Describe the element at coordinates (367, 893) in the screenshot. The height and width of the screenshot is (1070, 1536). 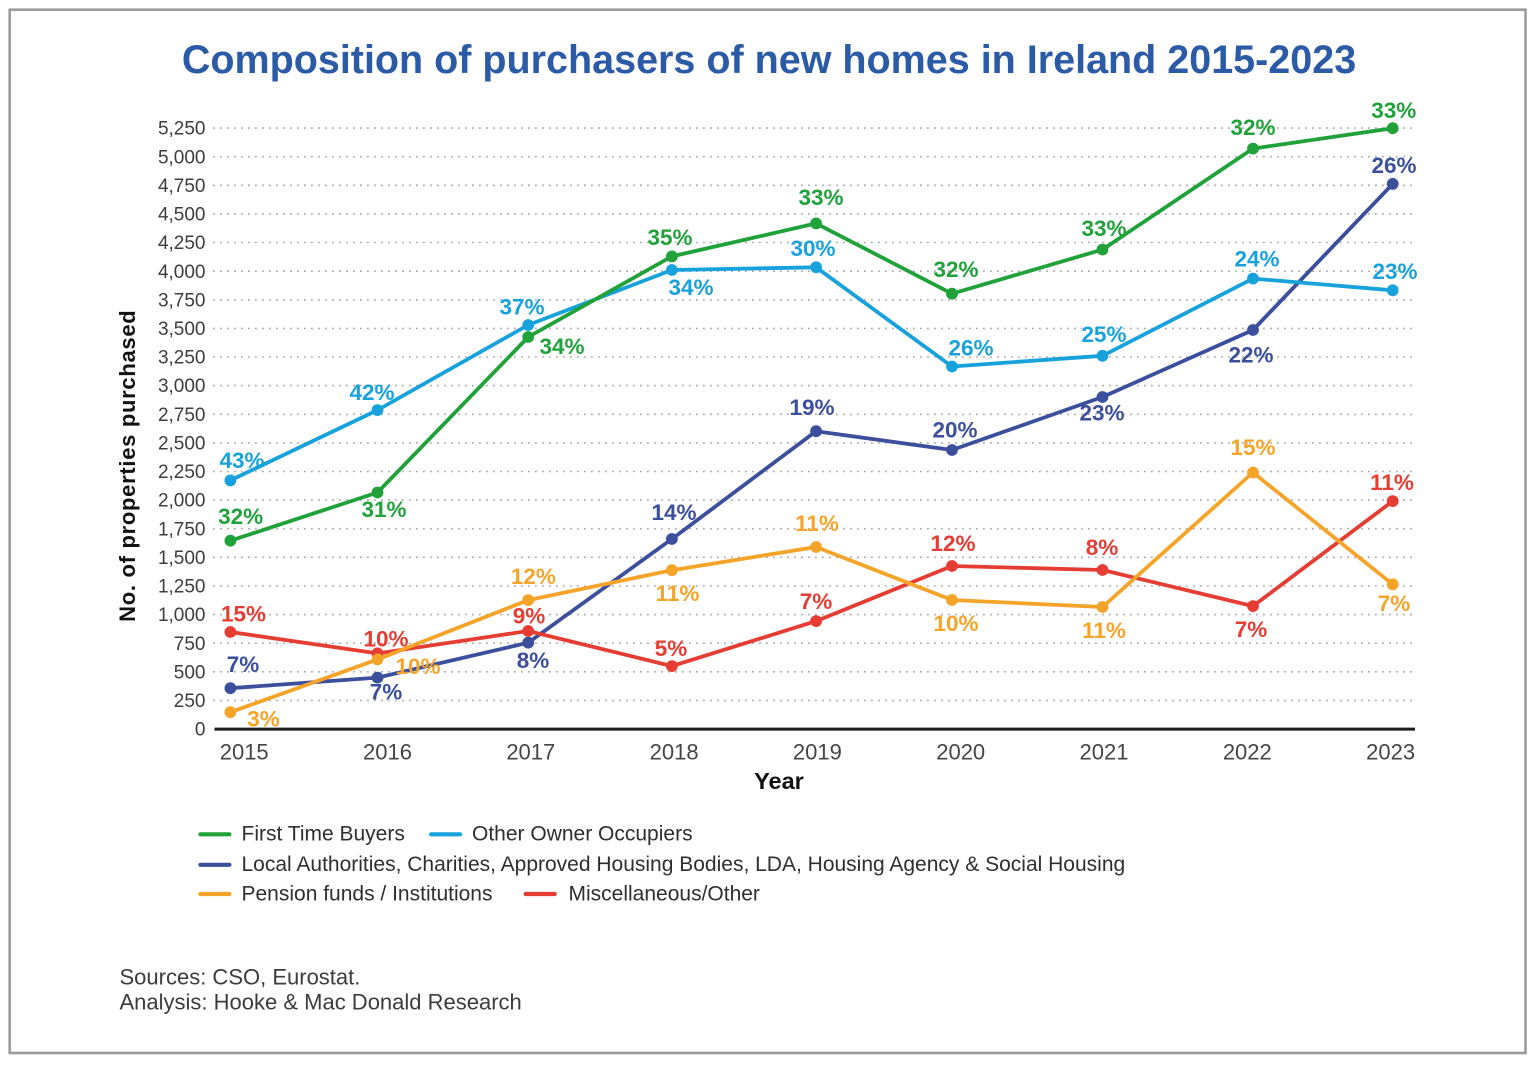
I see `svg-text: Pension funds / Institutions` at that location.